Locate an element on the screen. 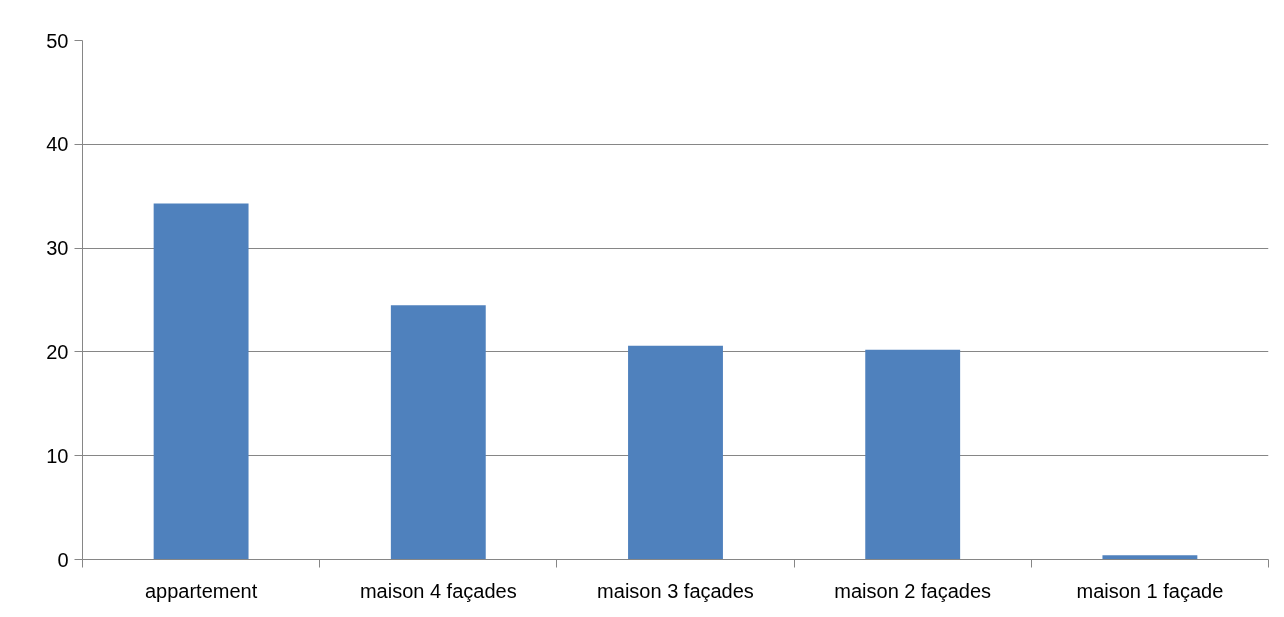 The image size is (1284, 617). y-tick-label: 50 is located at coordinates (57, 40).